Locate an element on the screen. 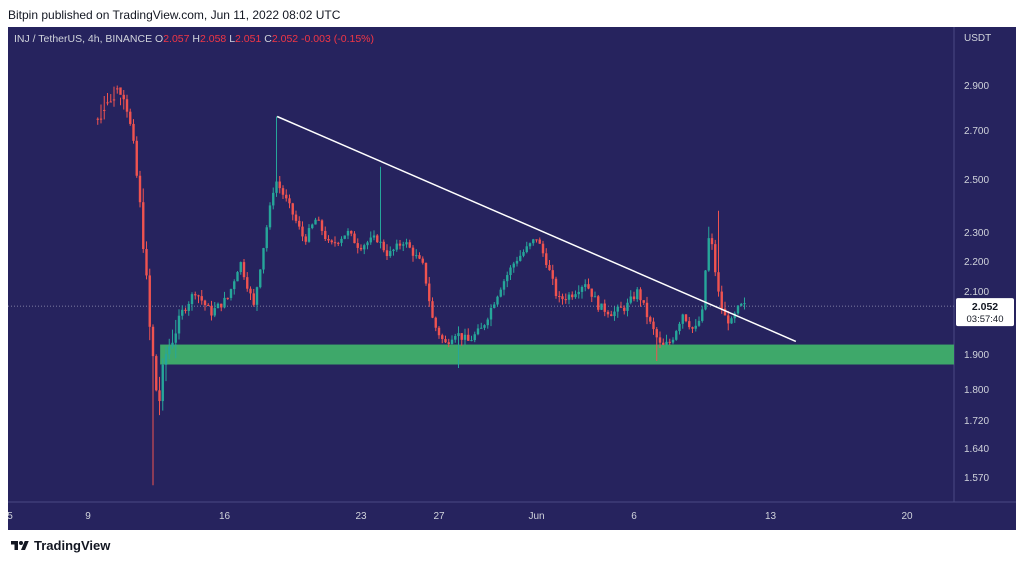  tradingview-logo: TradingView is located at coordinates (60, 545).